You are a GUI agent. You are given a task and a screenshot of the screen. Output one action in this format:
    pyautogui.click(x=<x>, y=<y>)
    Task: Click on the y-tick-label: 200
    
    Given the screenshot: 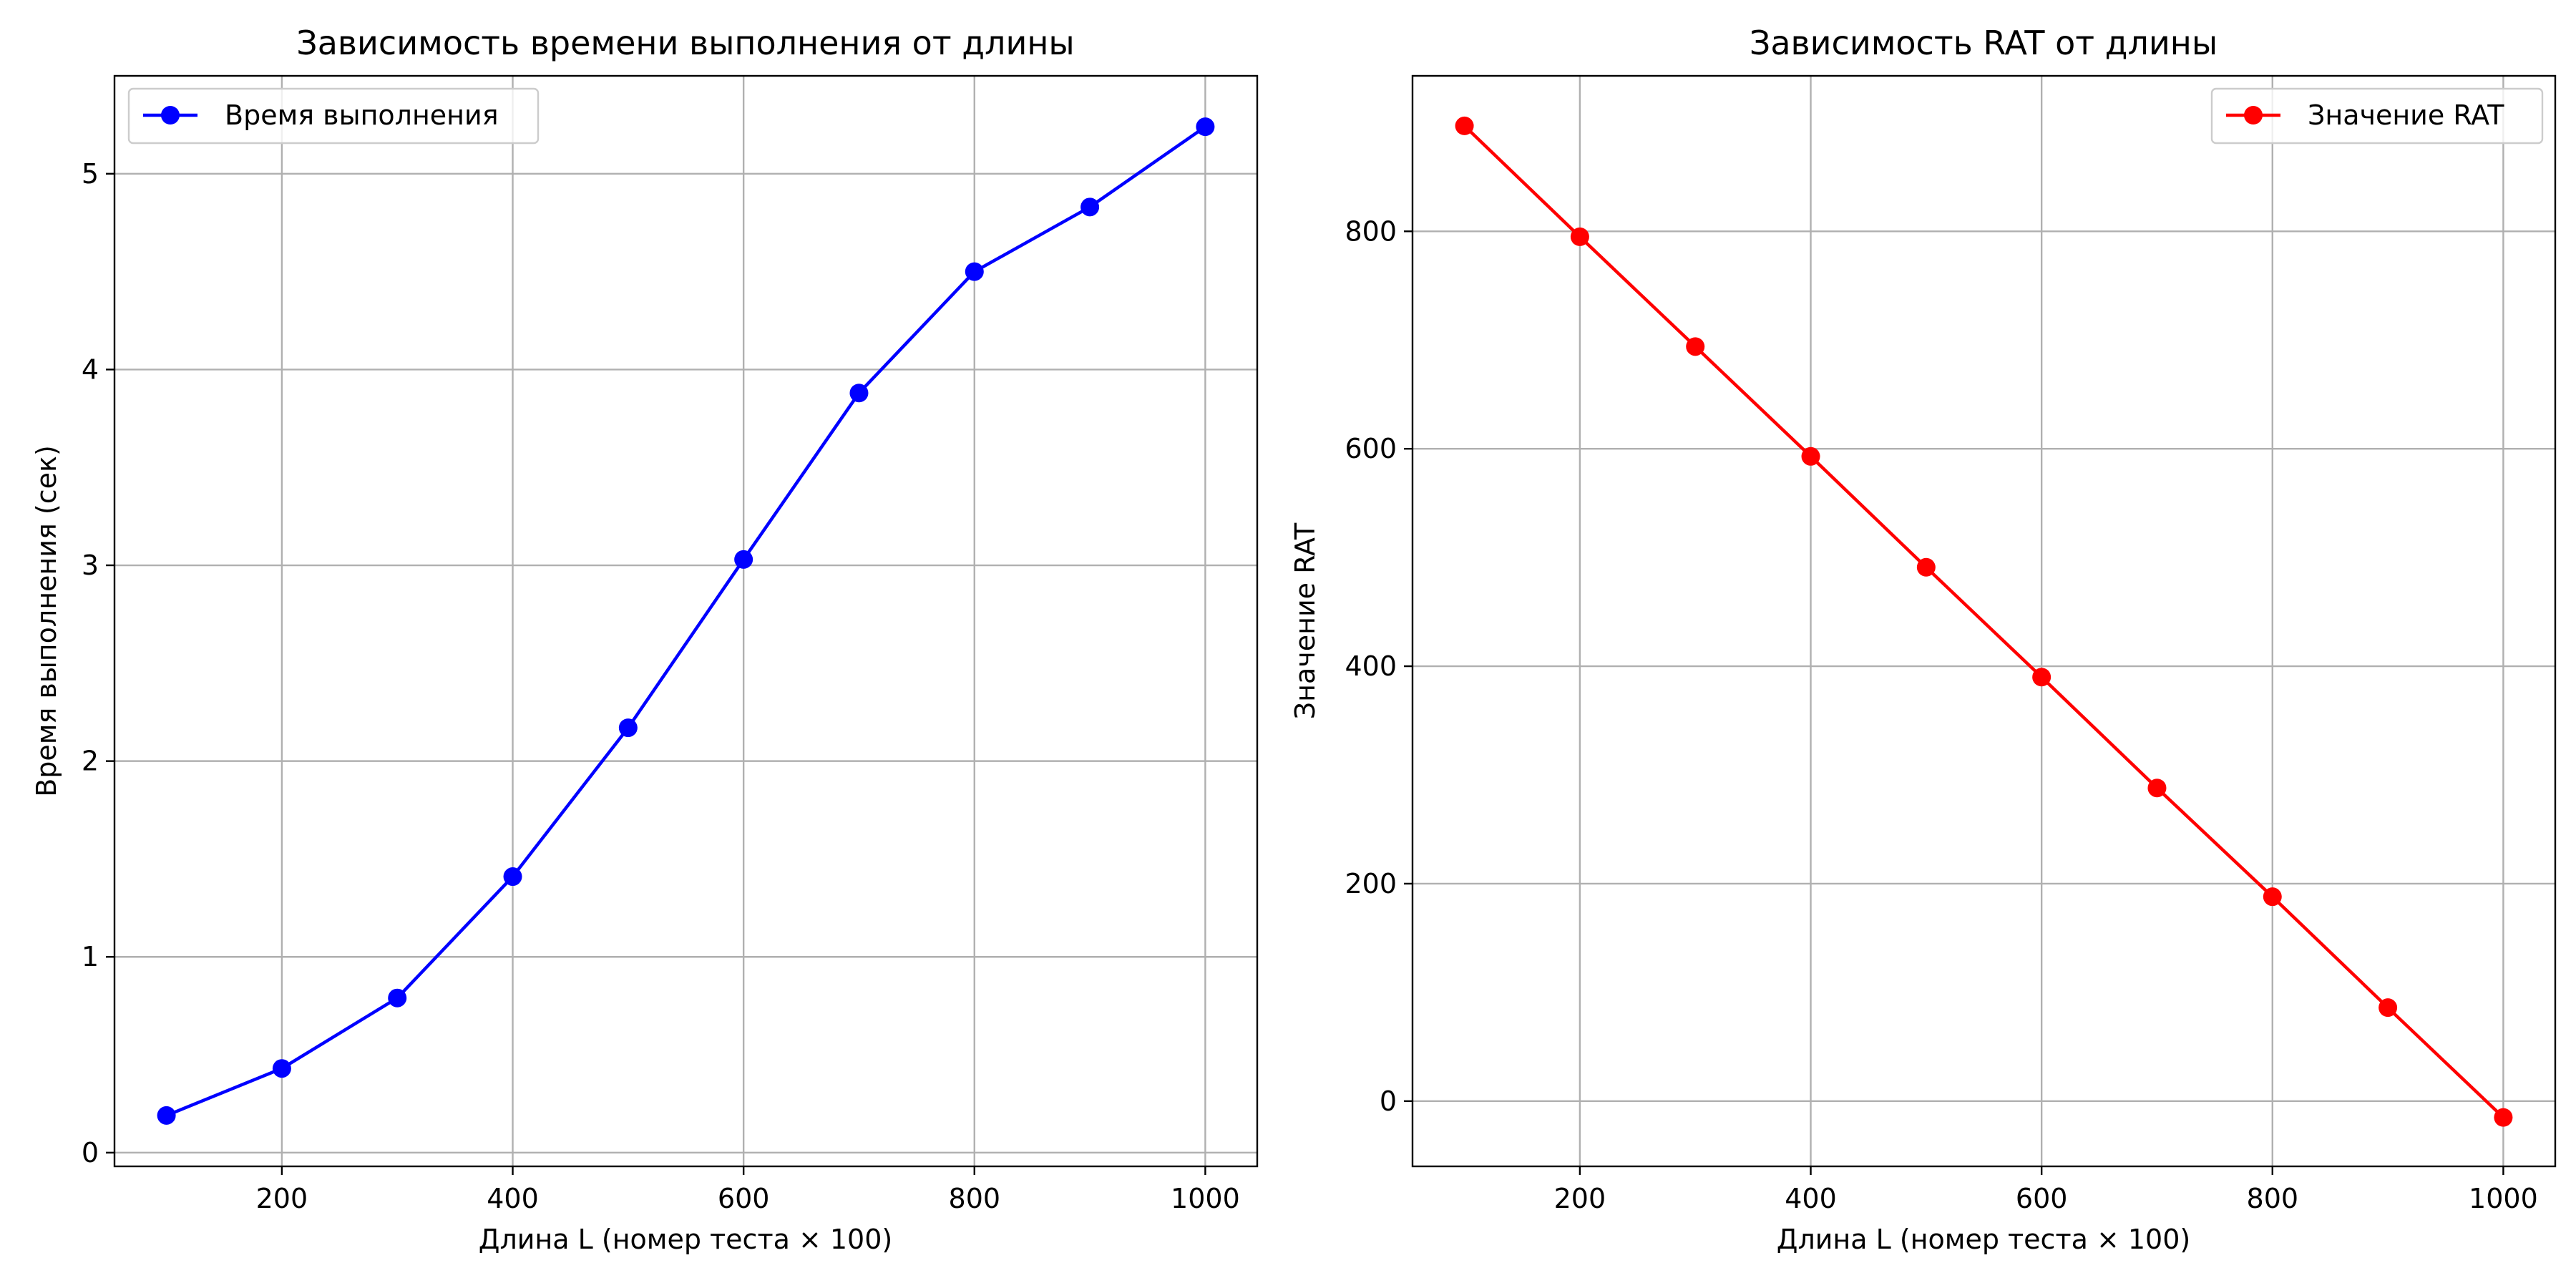 What is the action you would take?
    pyautogui.click(x=1371, y=883)
    